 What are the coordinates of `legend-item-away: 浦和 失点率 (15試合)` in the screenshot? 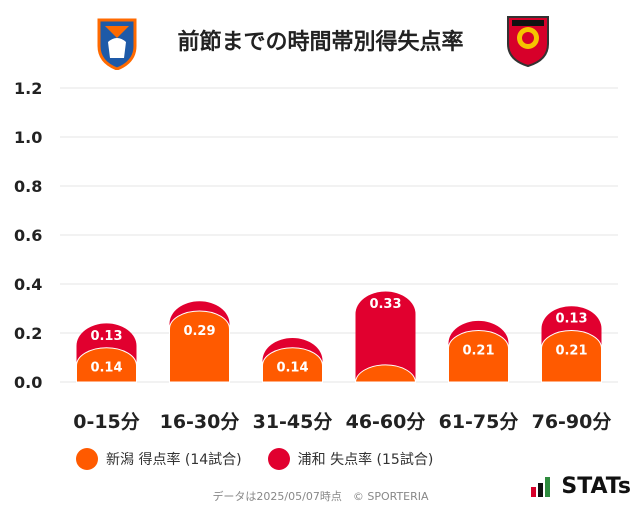 It's located at (350, 459).